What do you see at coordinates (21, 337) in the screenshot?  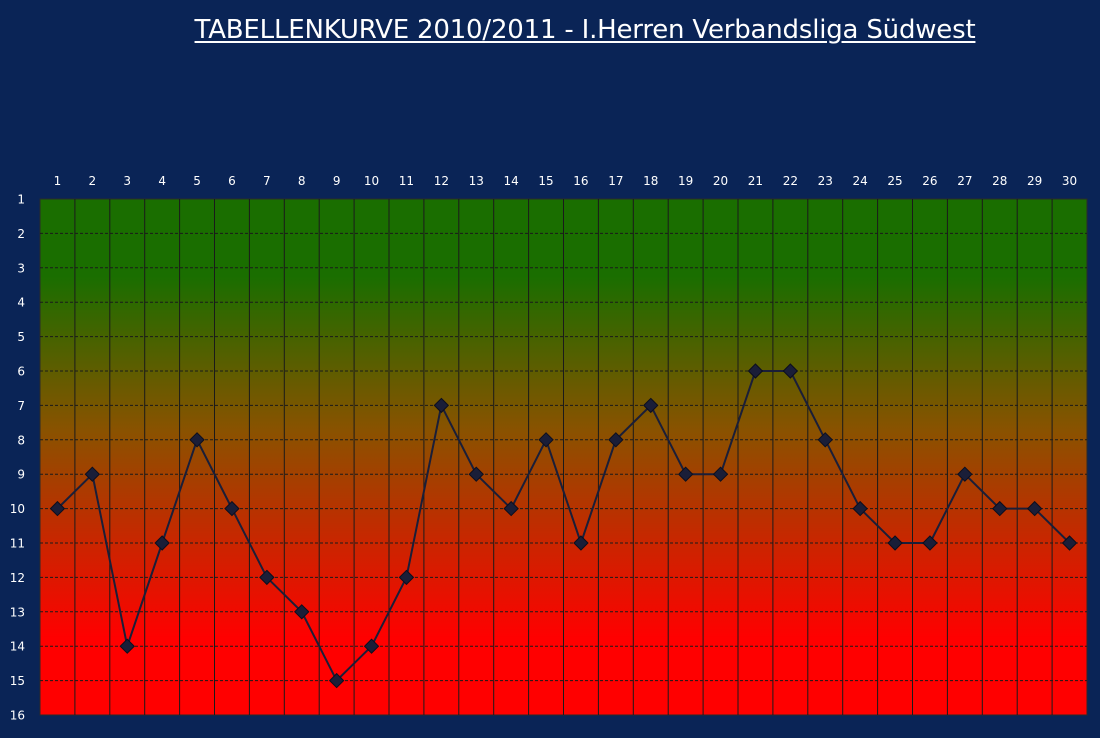 I see `y-tick-label: 5` at bounding box center [21, 337].